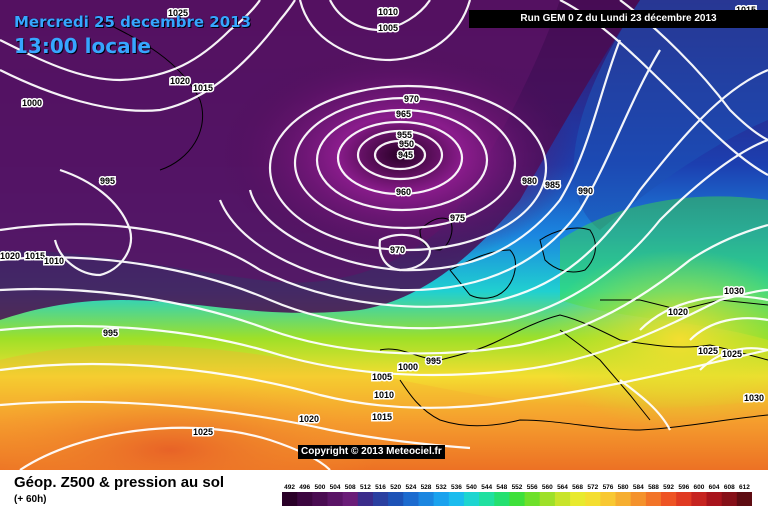 The width and height of the screenshot is (768, 512). I want to click on legend-tick-label: 504, so click(335, 487).